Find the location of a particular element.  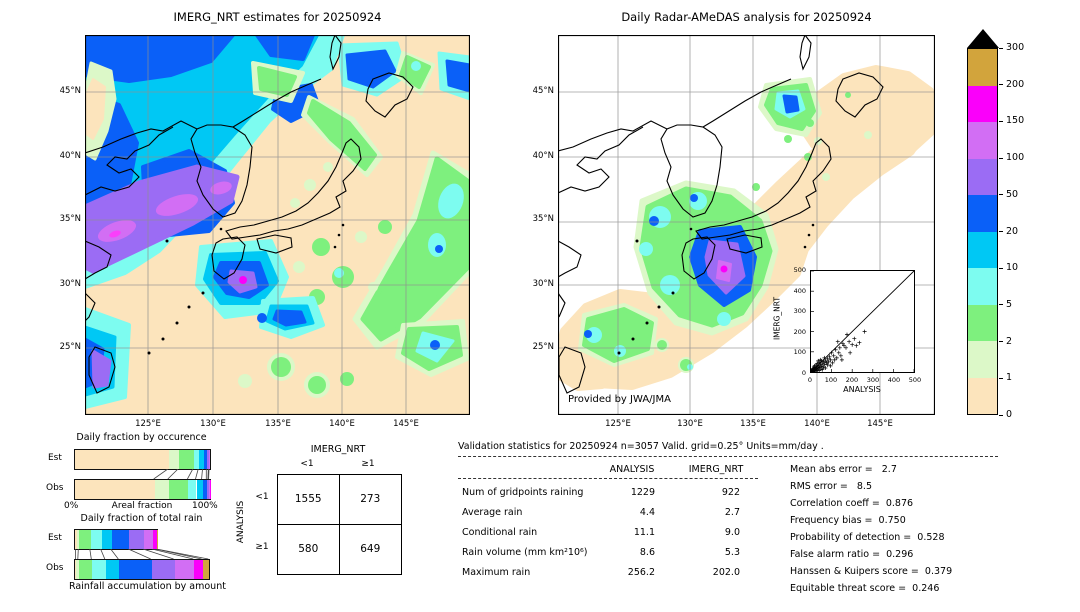

left-map-title: IMERG_NRT estimates for 20250924 is located at coordinates (277, 17).